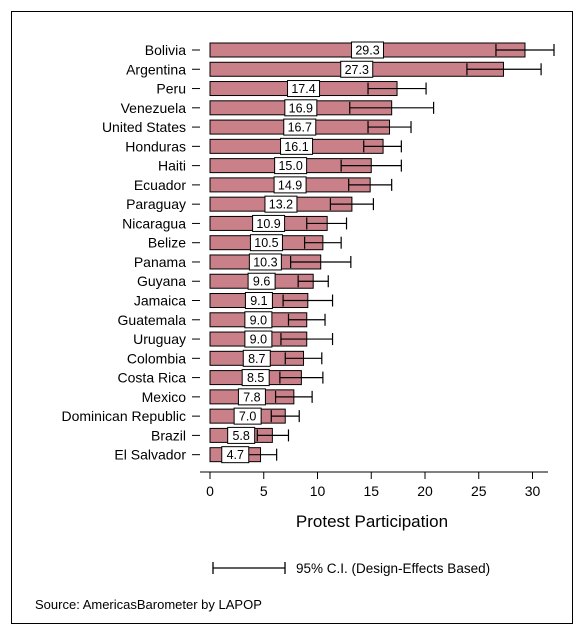 This screenshot has height=639, width=586. I want to click on value-label: 16.9, so click(301, 108).